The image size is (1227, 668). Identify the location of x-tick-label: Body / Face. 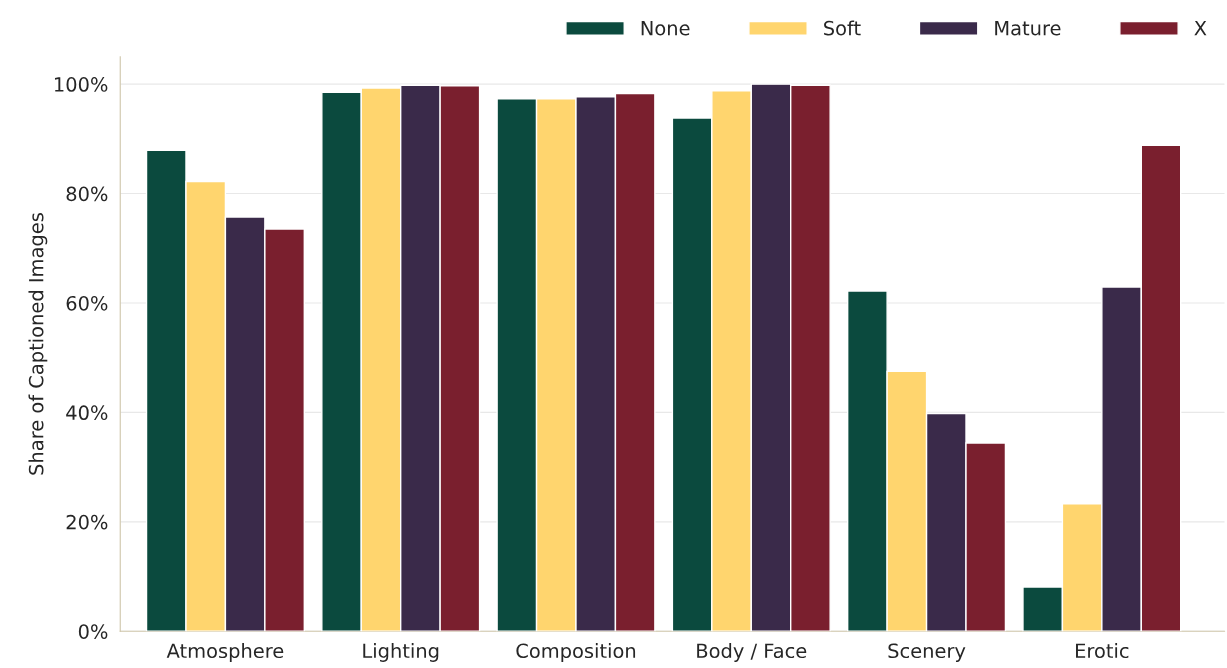
(752, 652).